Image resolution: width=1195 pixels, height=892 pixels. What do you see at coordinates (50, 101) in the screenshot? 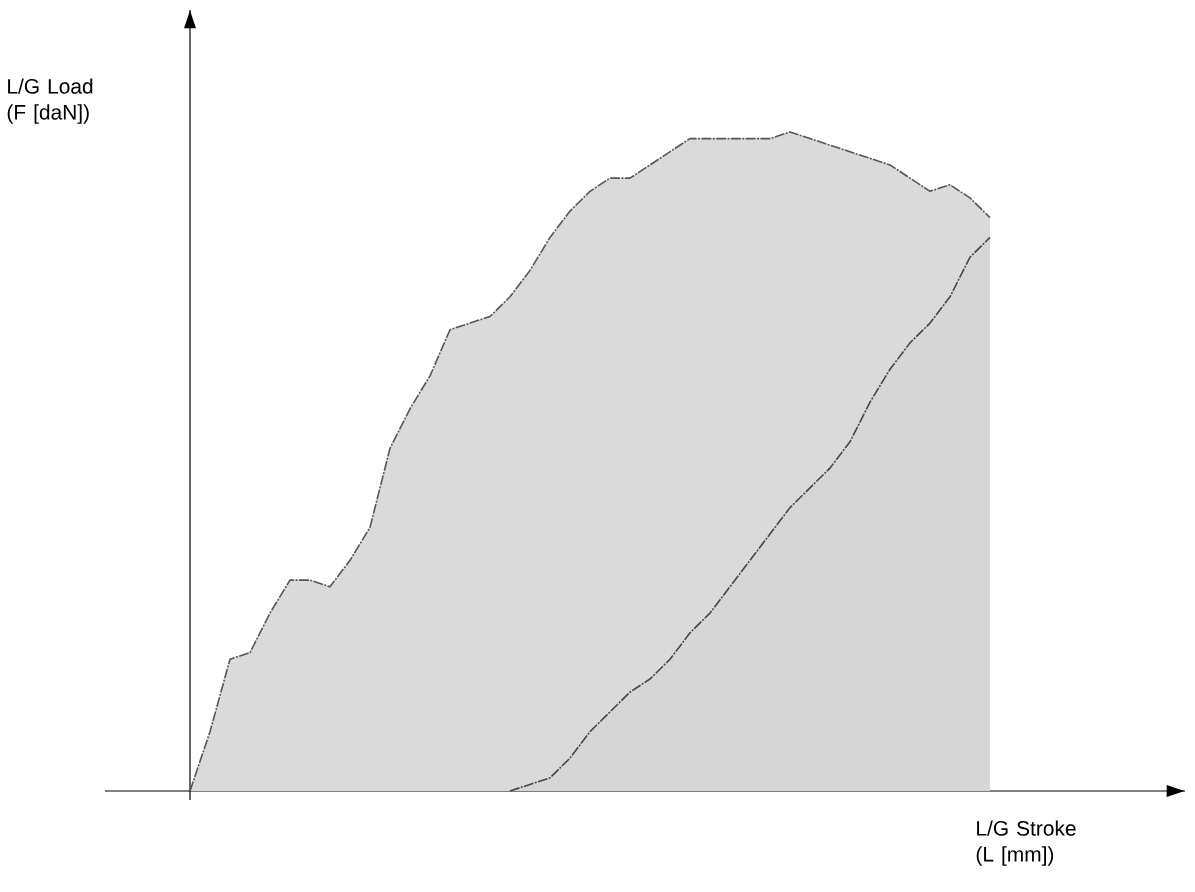
I see `y-axis-title: L/G Load (F [daN])` at bounding box center [50, 101].